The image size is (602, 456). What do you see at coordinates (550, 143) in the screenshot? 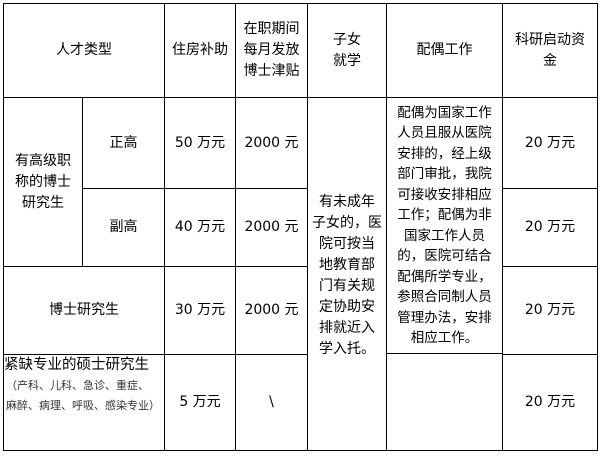
I see `full-senior-research: 20 万元` at bounding box center [550, 143].